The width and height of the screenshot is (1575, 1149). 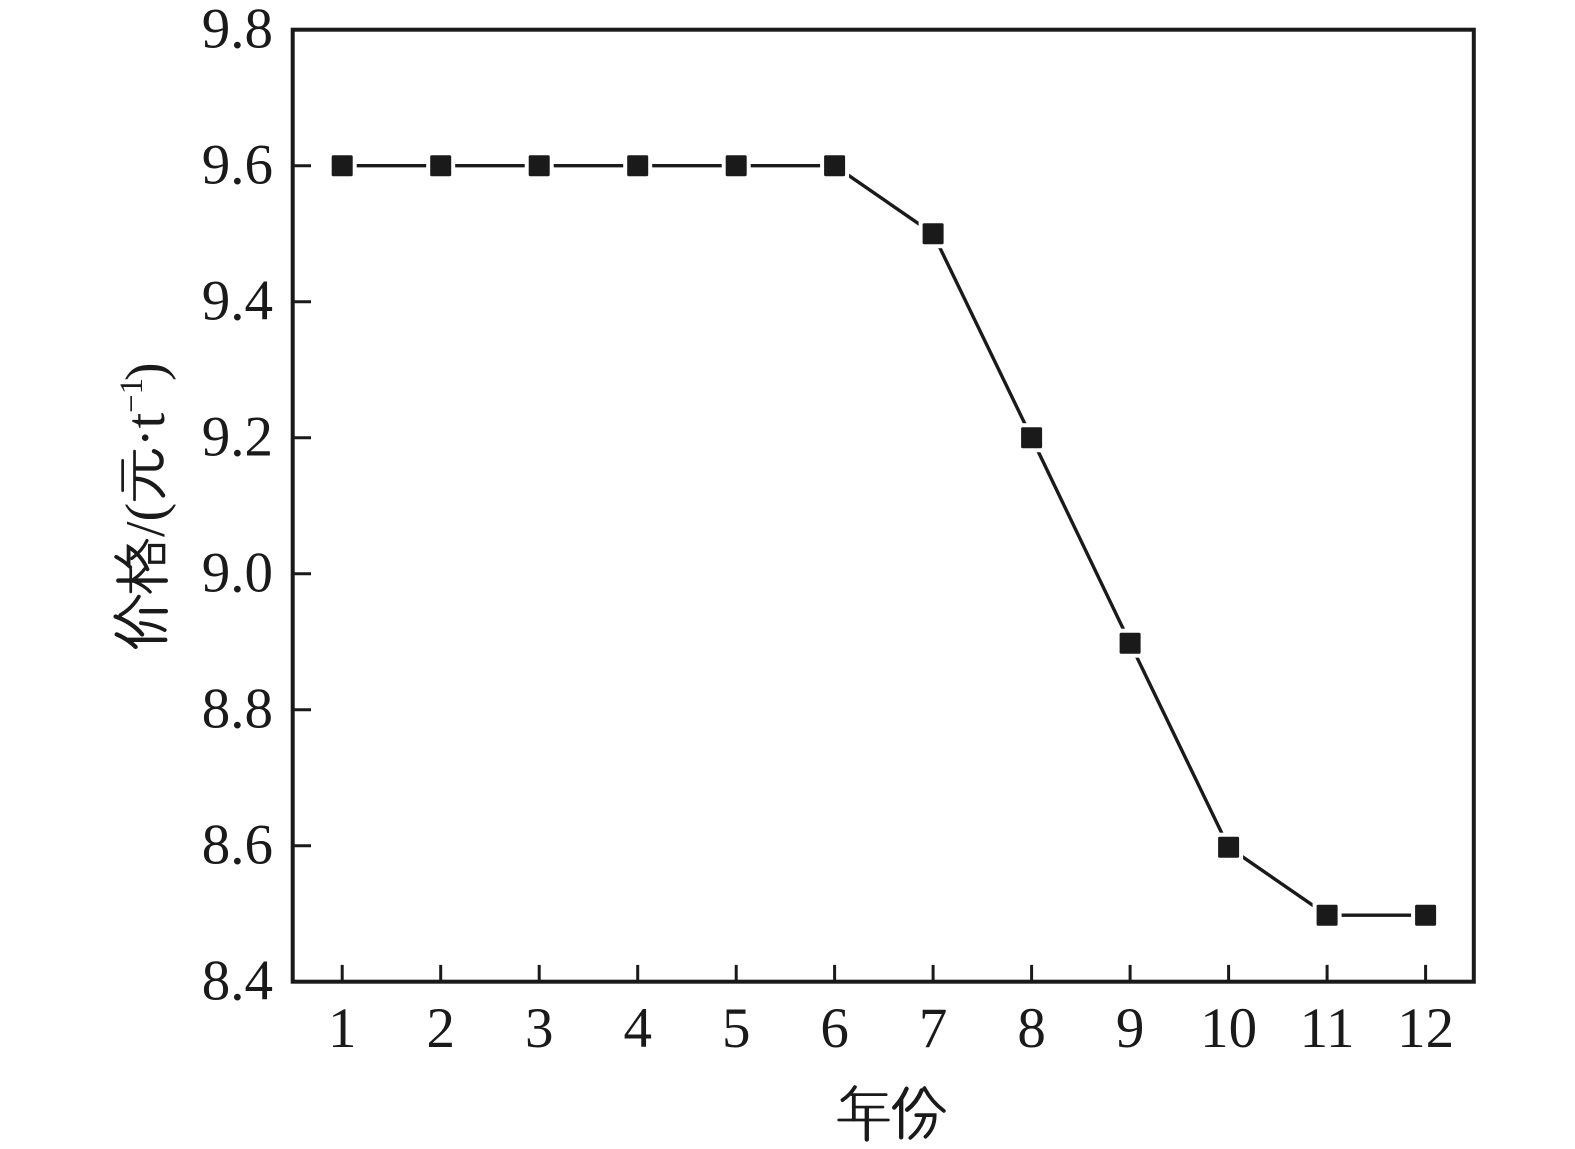 I want to click on svg-text: 9.6, so click(x=237, y=165).